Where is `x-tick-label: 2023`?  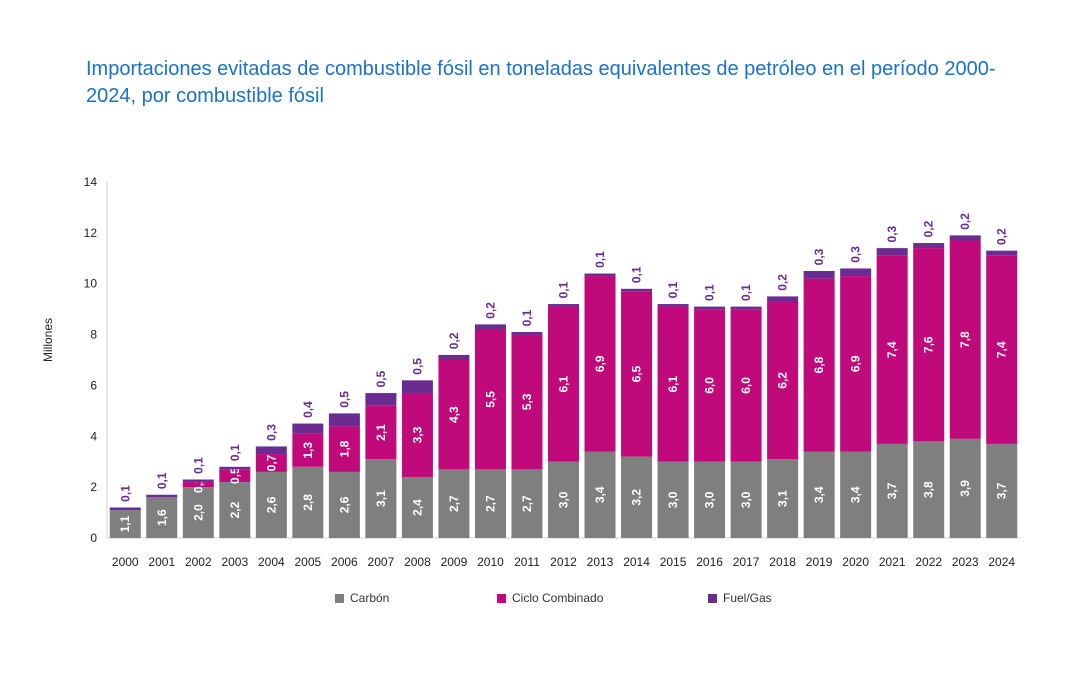 x-tick-label: 2023 is located at coordinates (965, 562).